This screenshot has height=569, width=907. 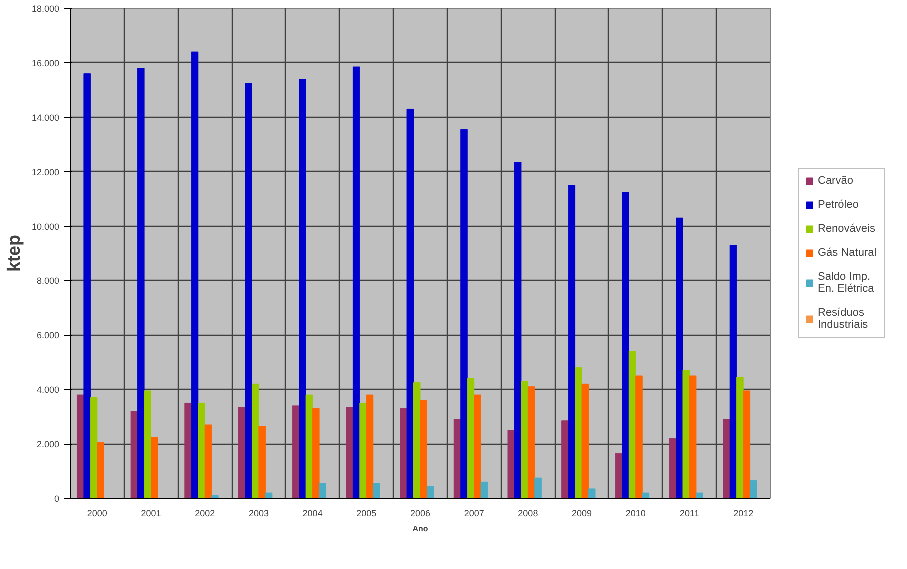 What do you see at coordinates (420, 529) in the screenshot?
I see `x-axis-title: Ano` at bounding box center [420, 529].